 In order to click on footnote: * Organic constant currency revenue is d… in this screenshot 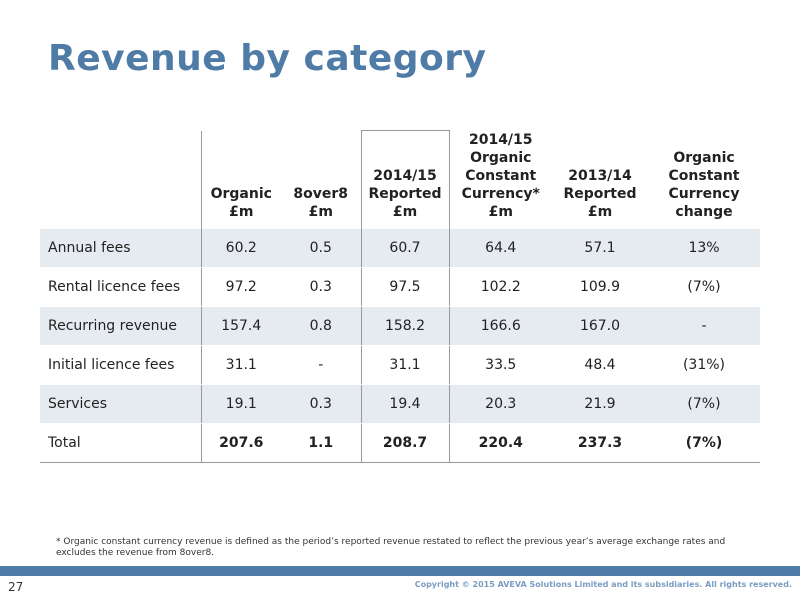, I will do `click(391, 547)`.